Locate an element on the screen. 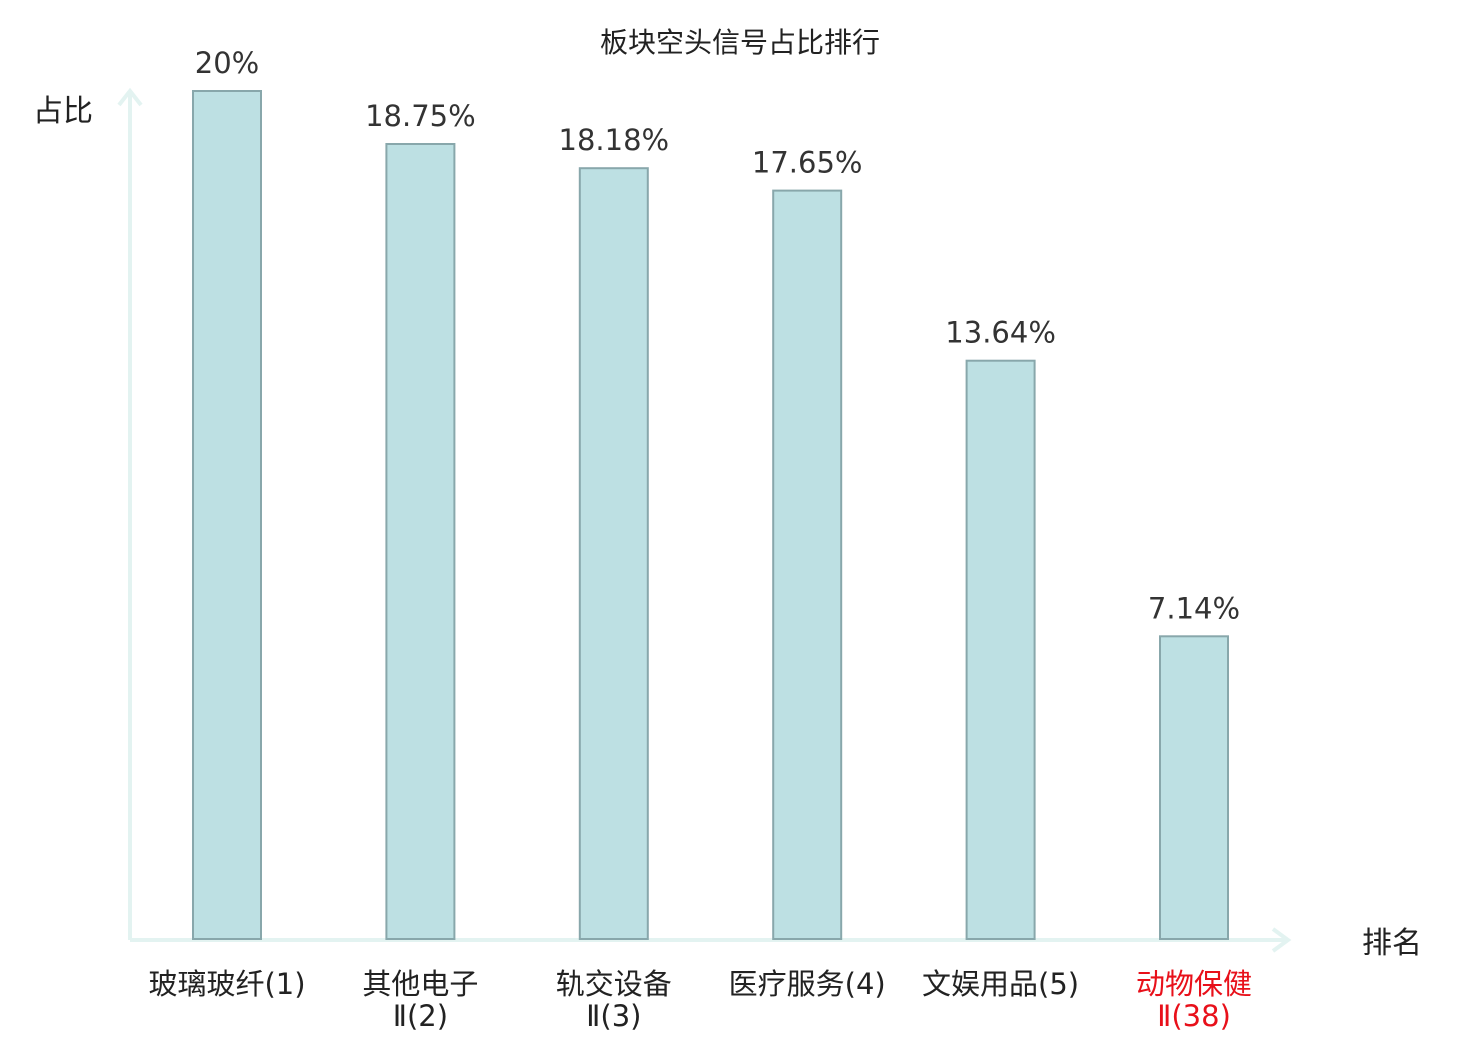 The height and width of the screenshot is (1040, 1480). bar-value-label: 20% is located at coordinates (227, 63).